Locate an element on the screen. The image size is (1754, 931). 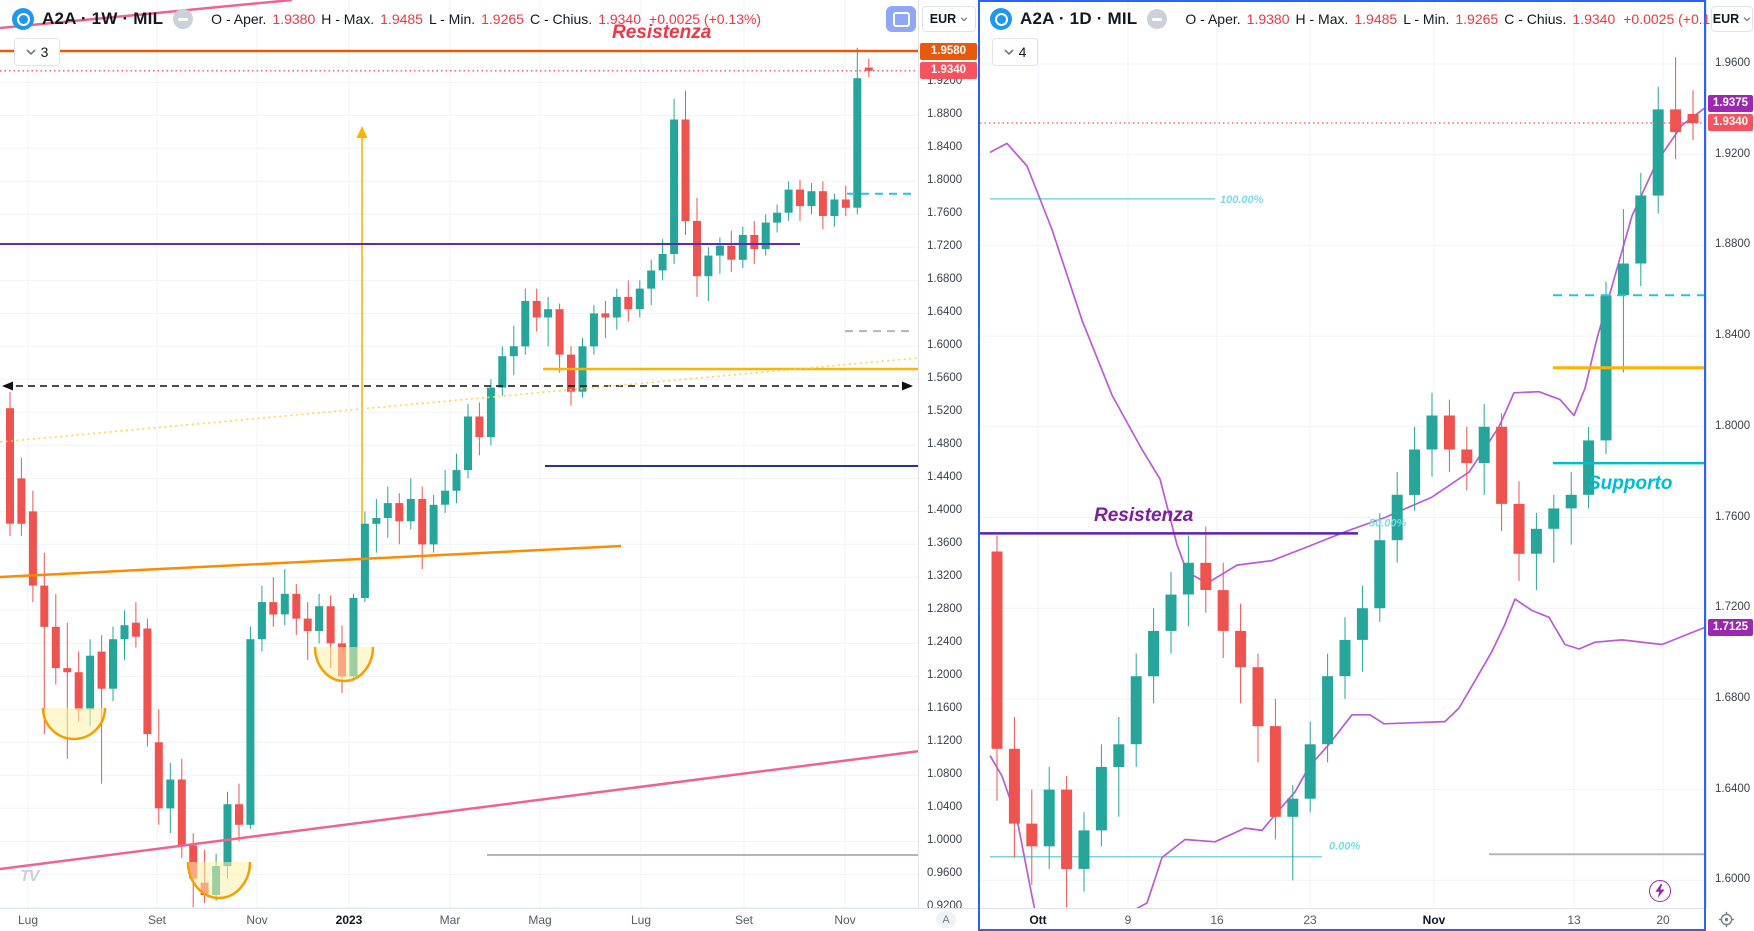
time-tick: 20 is located at coordinates (1663, 920).